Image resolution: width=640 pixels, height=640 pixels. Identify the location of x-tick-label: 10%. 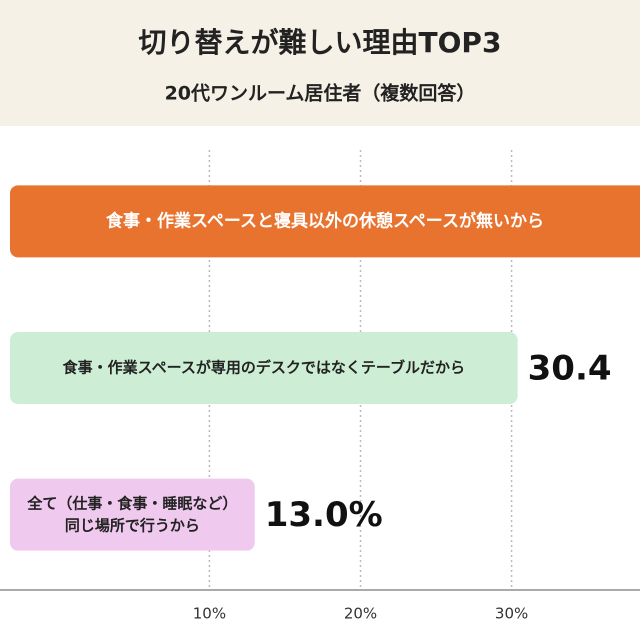
(209, 614).